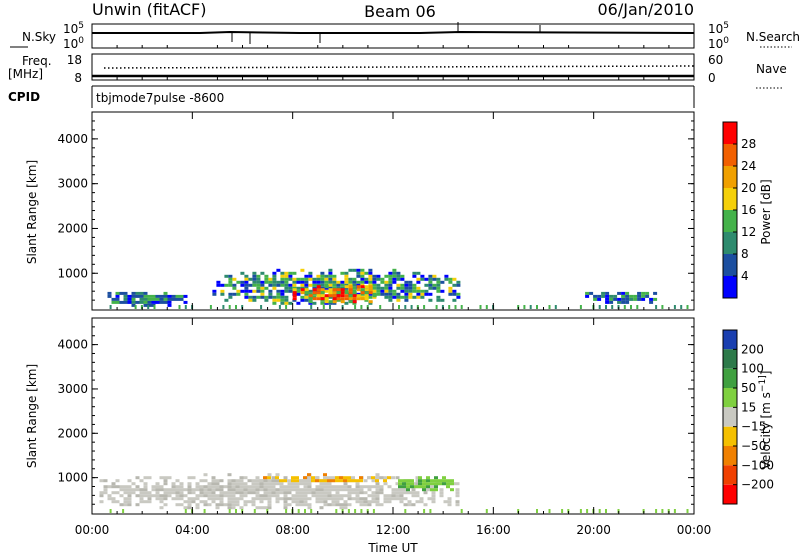  What do you see at coordinates (771, 69) in the screenshot?
I see `nave-label: Nave` at bounding box center [771, 69].